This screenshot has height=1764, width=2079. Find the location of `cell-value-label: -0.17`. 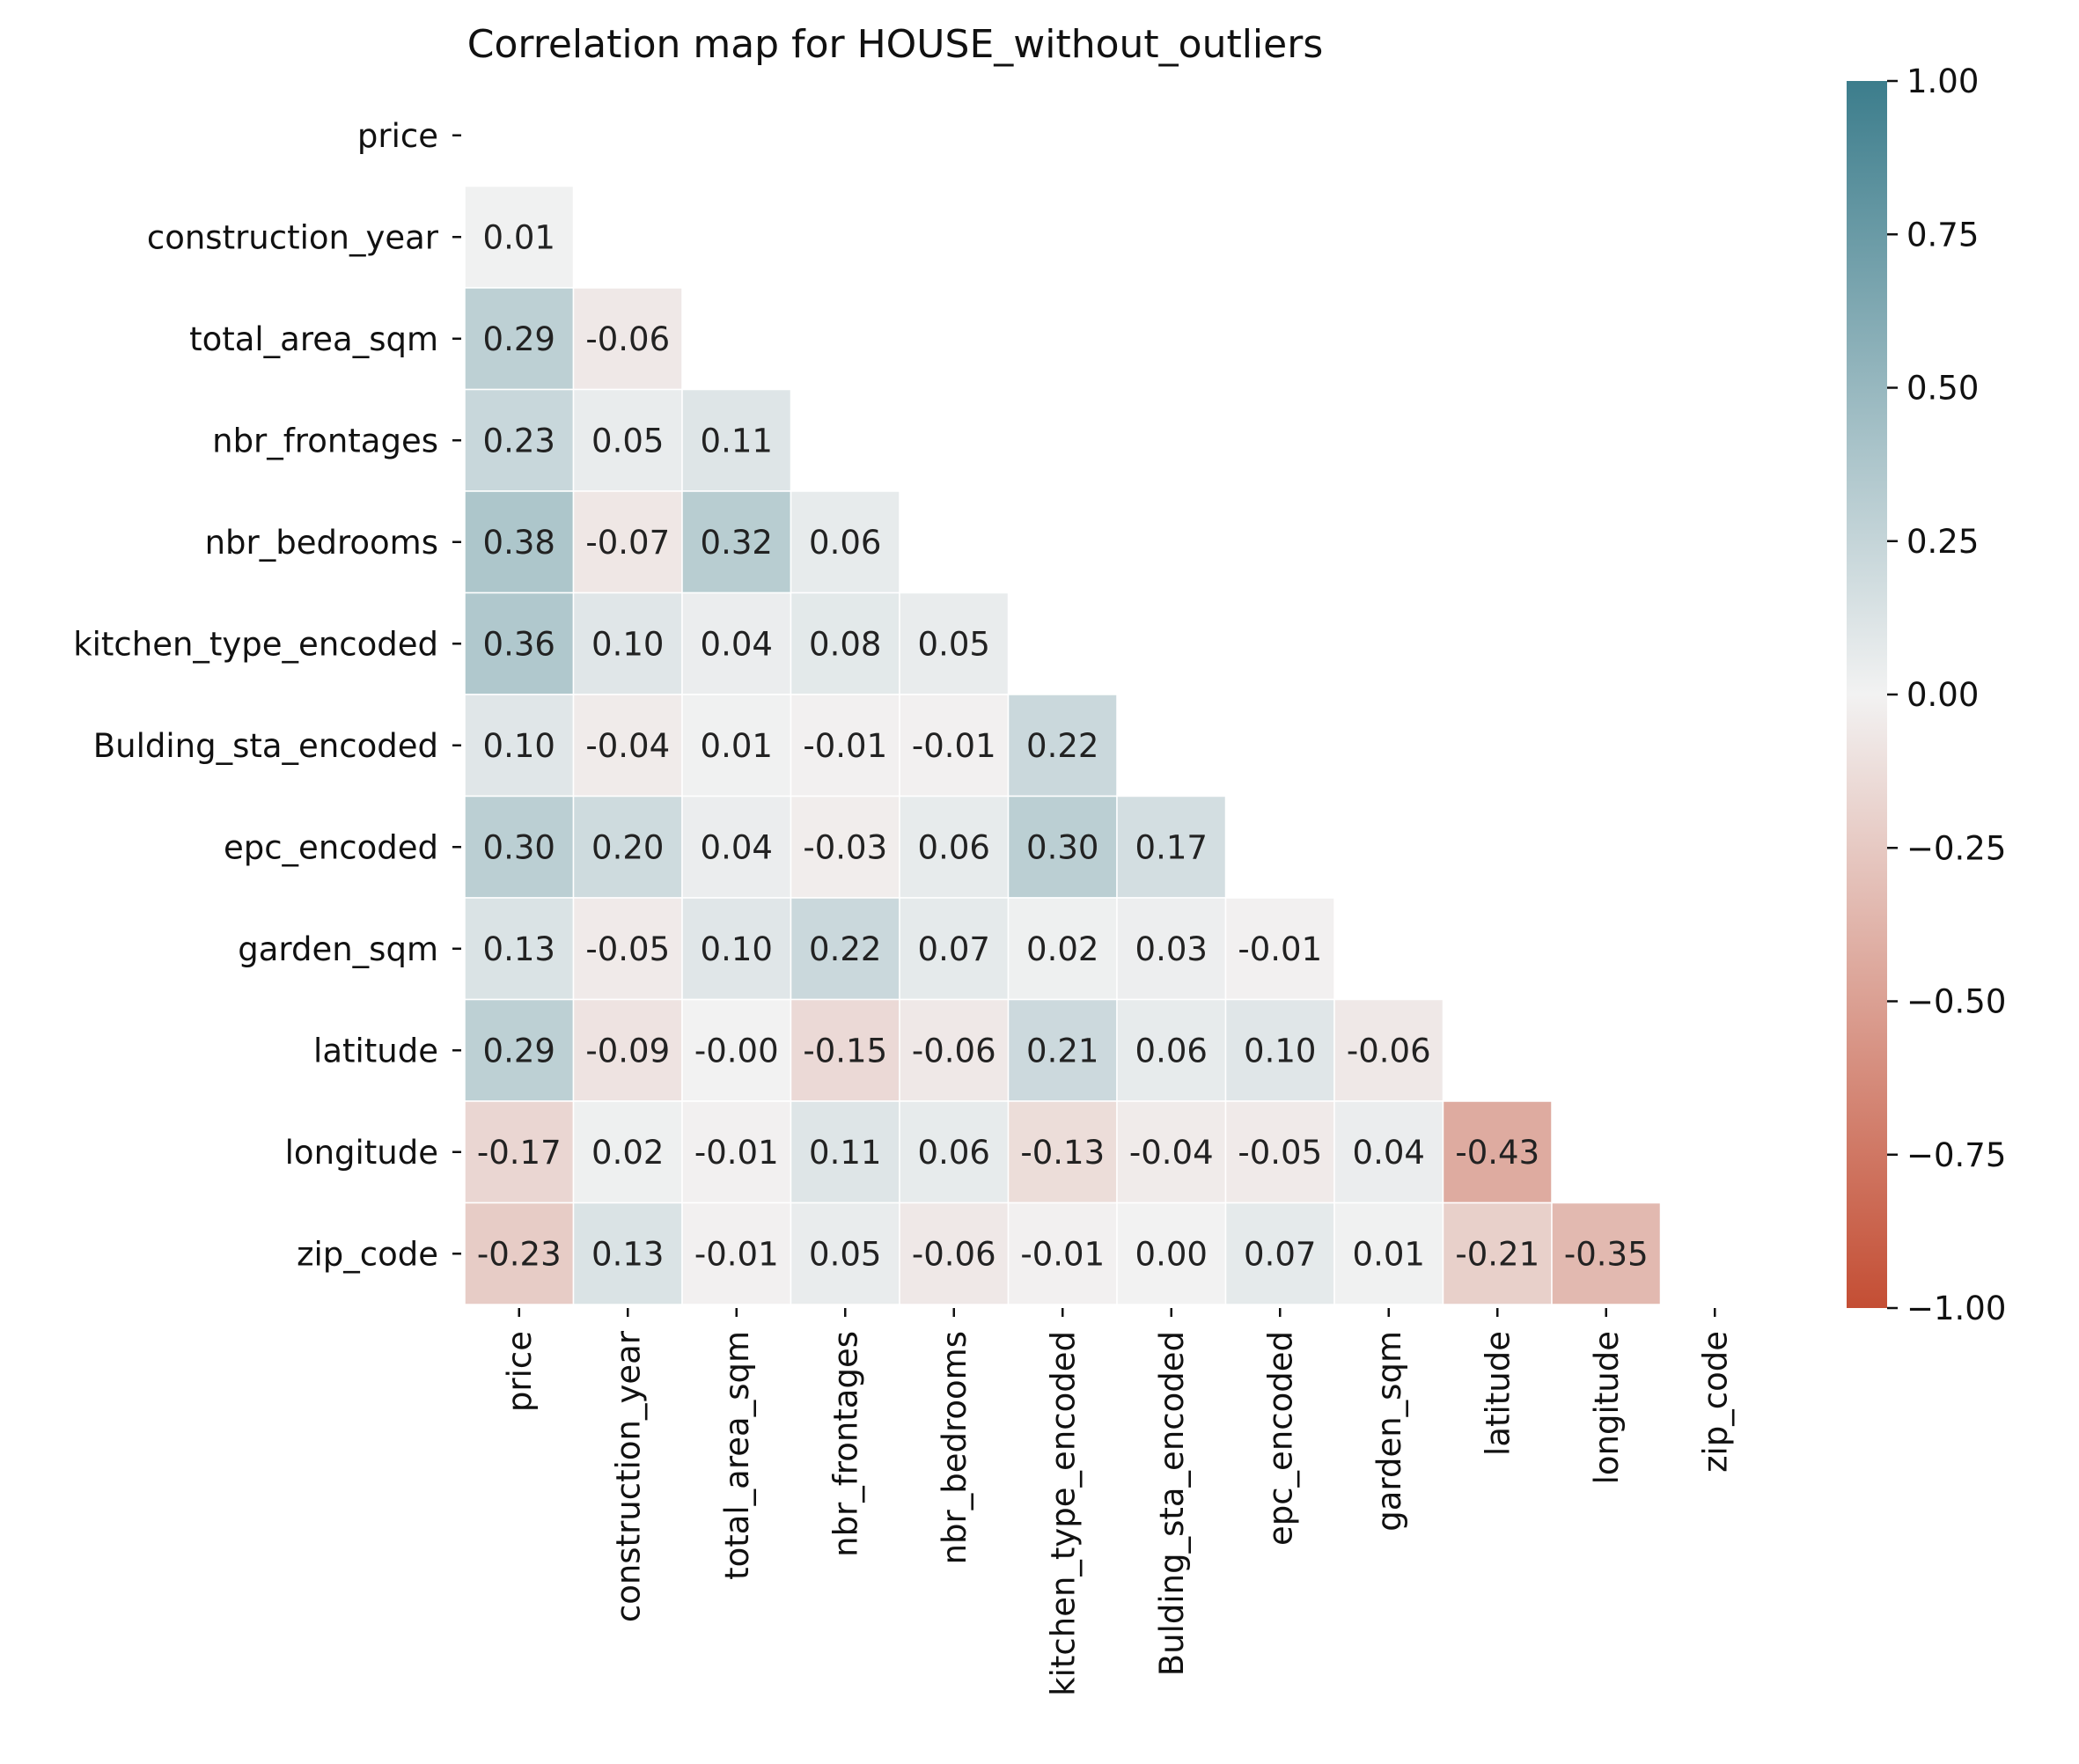

cell-value-label: -0.17 is located at coordinates (519, 1153).